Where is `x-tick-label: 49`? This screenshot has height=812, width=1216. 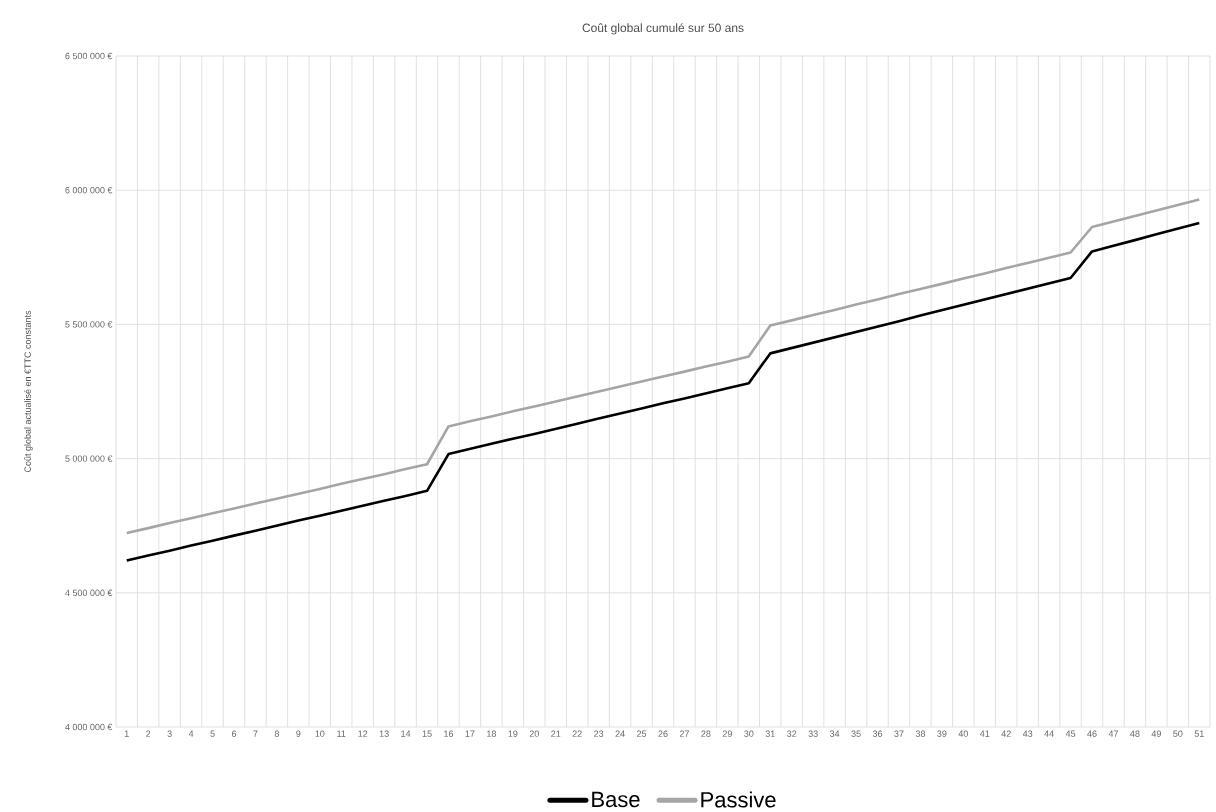
x-tick-label: 49 is located at coordinates (1156, 733).